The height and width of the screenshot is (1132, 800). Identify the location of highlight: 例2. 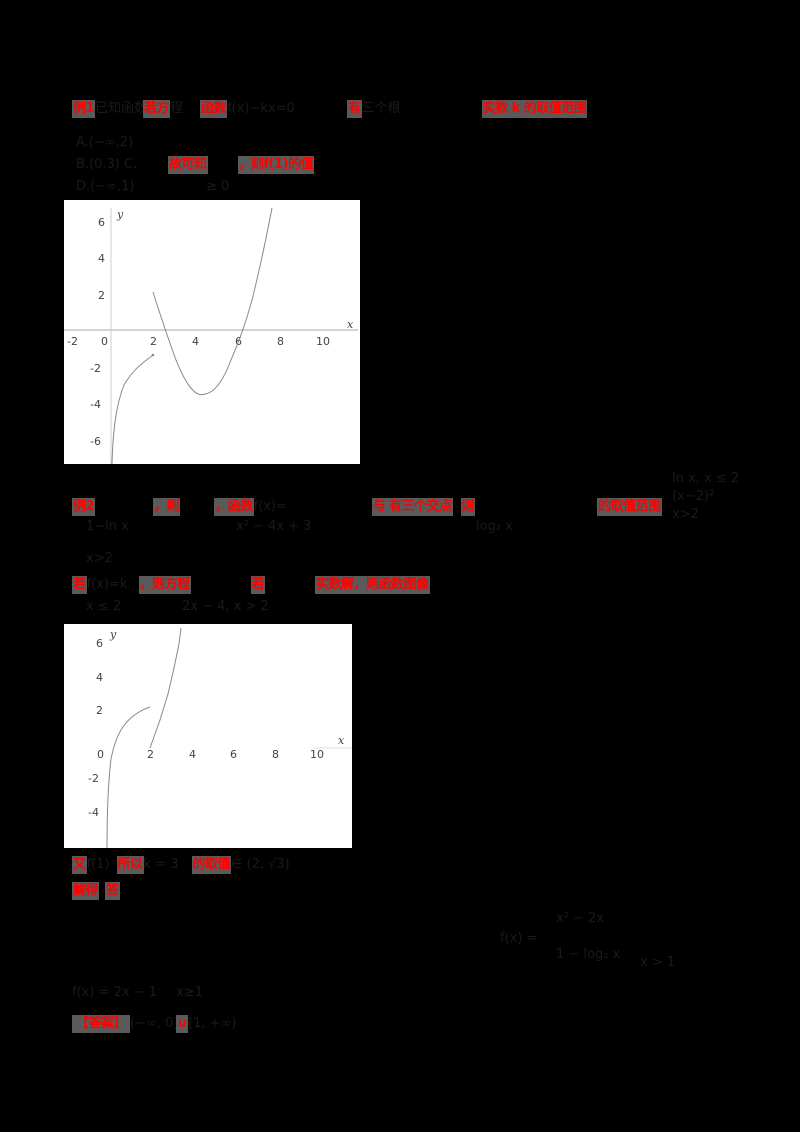
(84, 507).